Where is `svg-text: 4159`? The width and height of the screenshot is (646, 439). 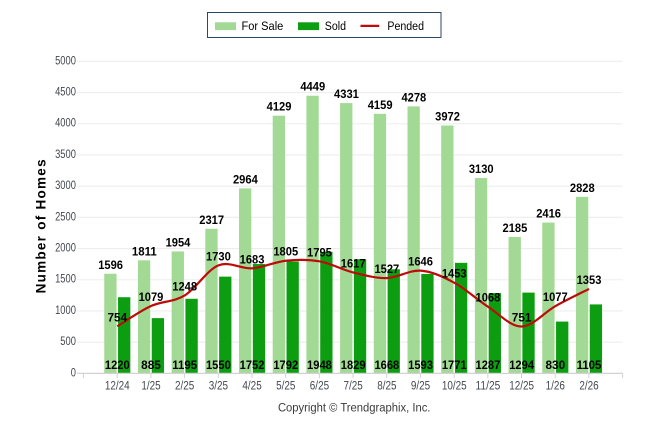 svg-text: 4159 is located at coordinates (380, 105).